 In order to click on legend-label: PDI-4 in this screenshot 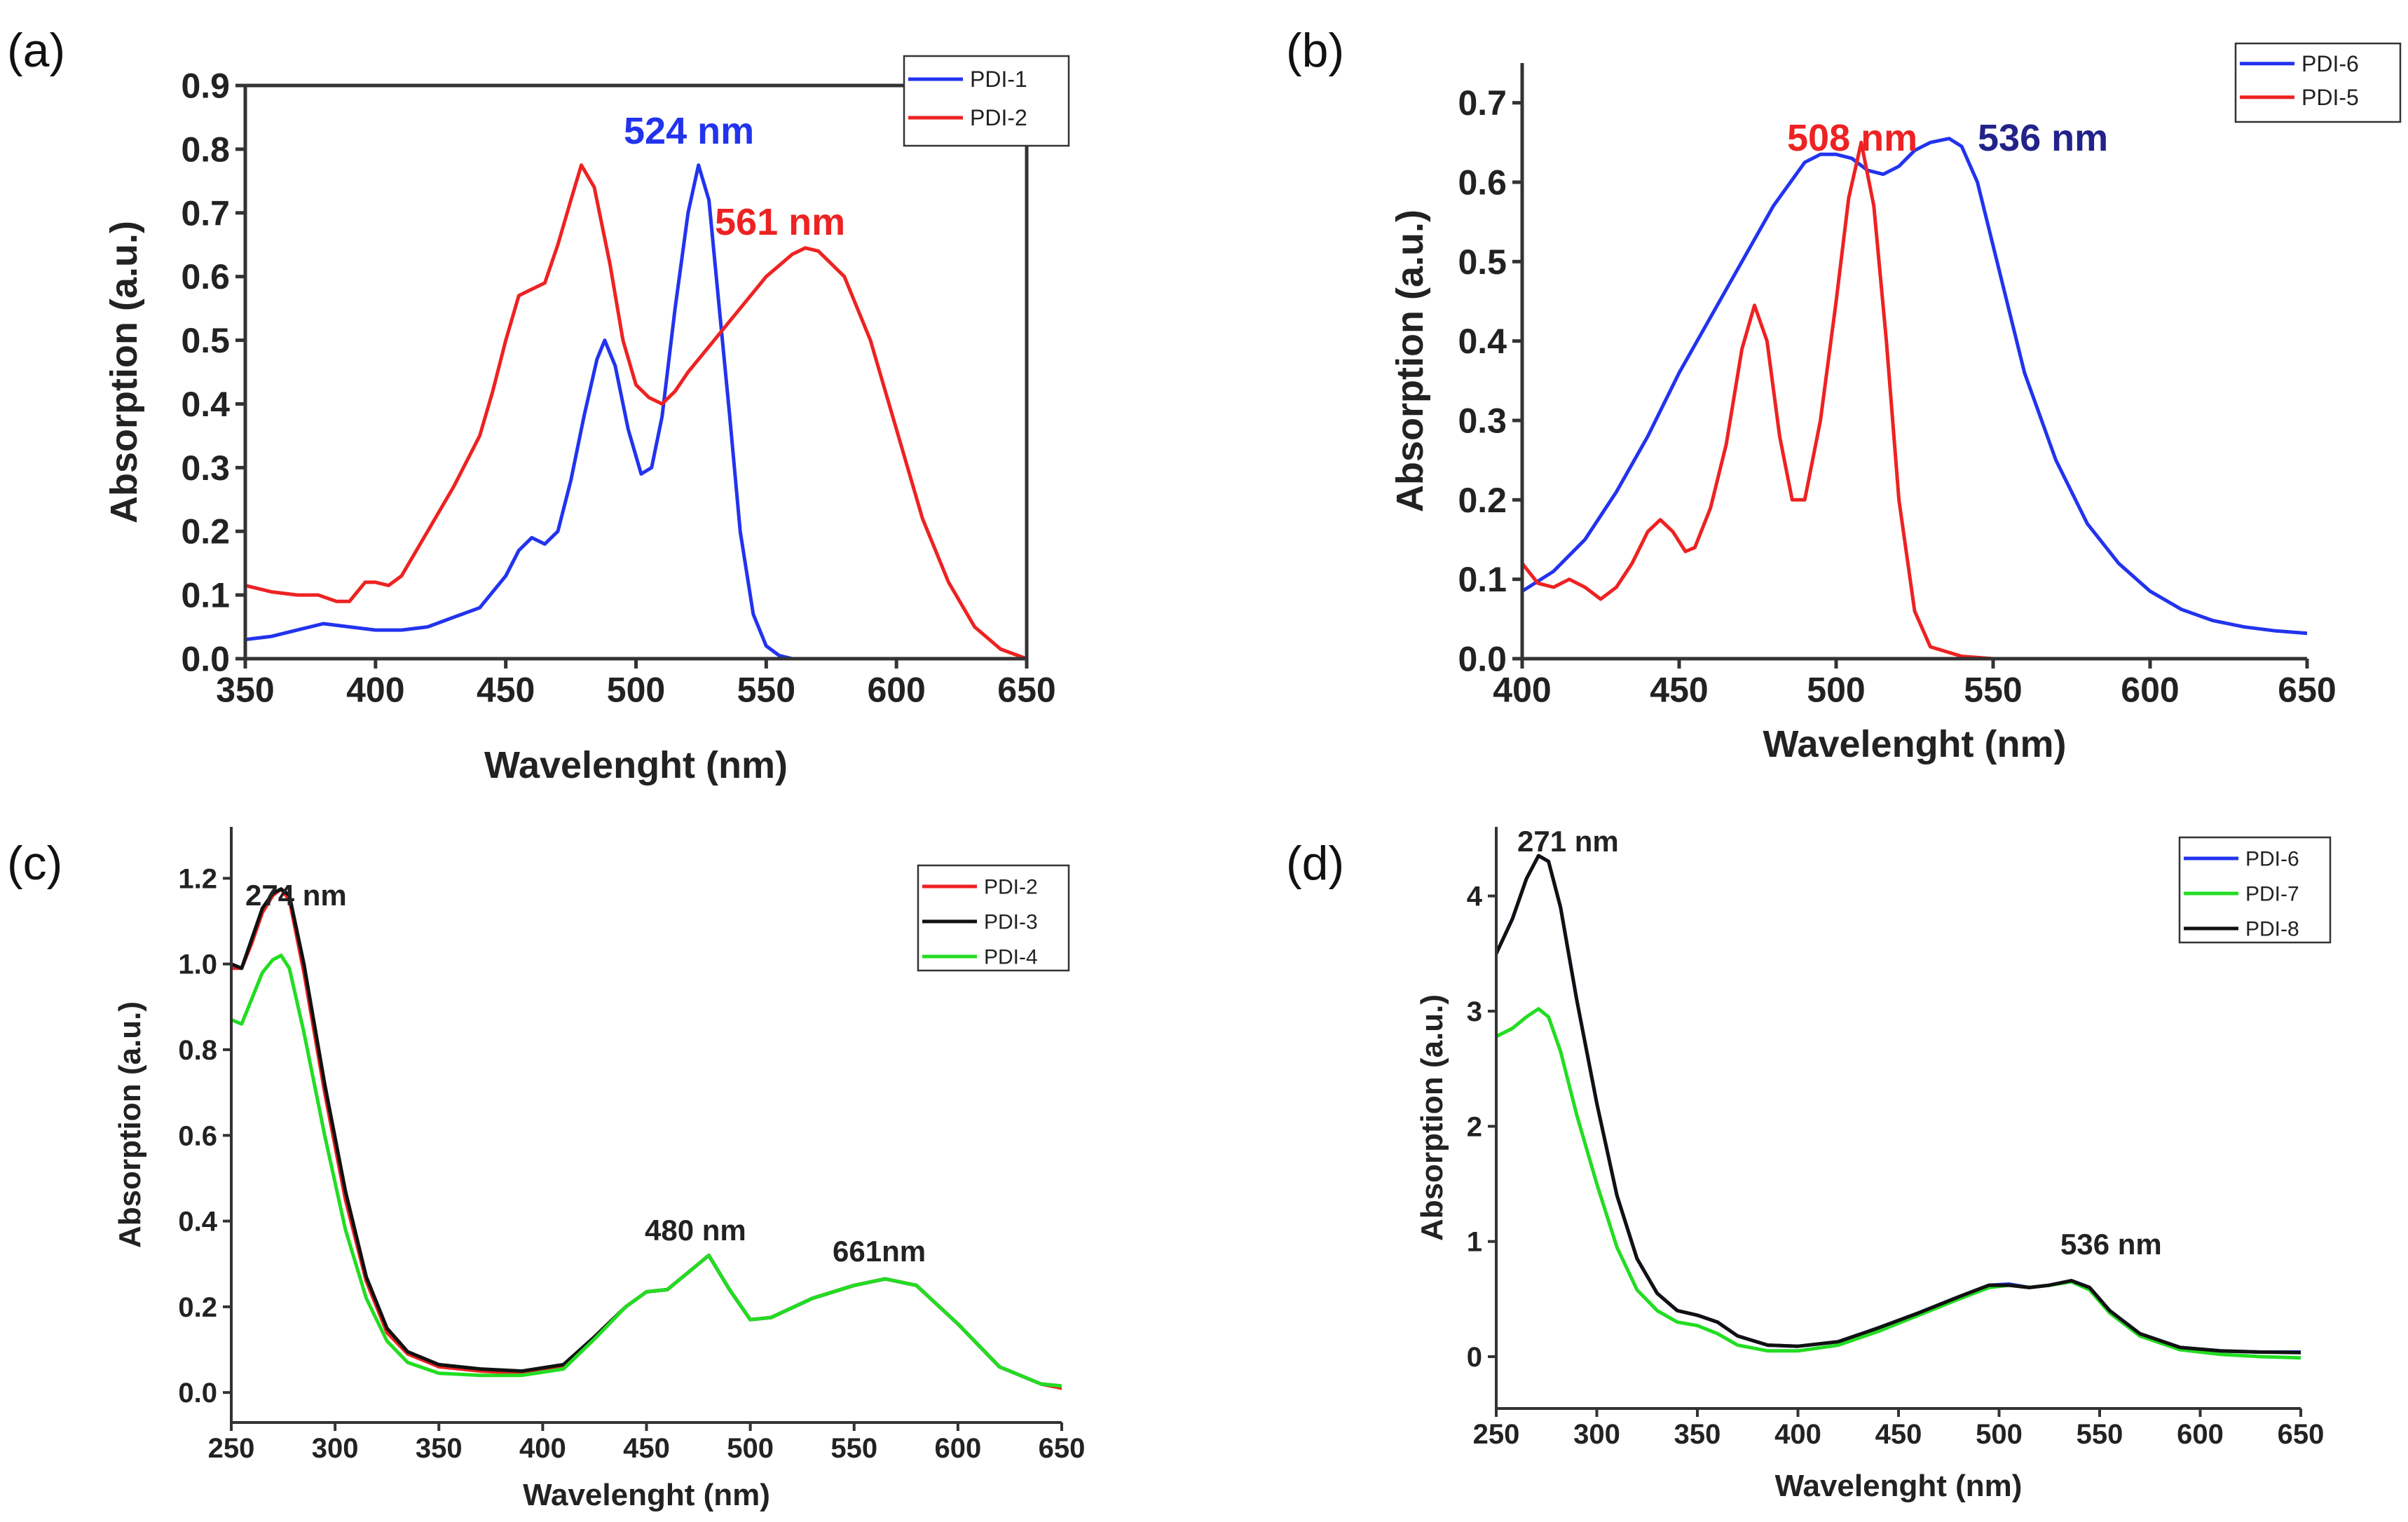, I will do `click(1011, 957)`.